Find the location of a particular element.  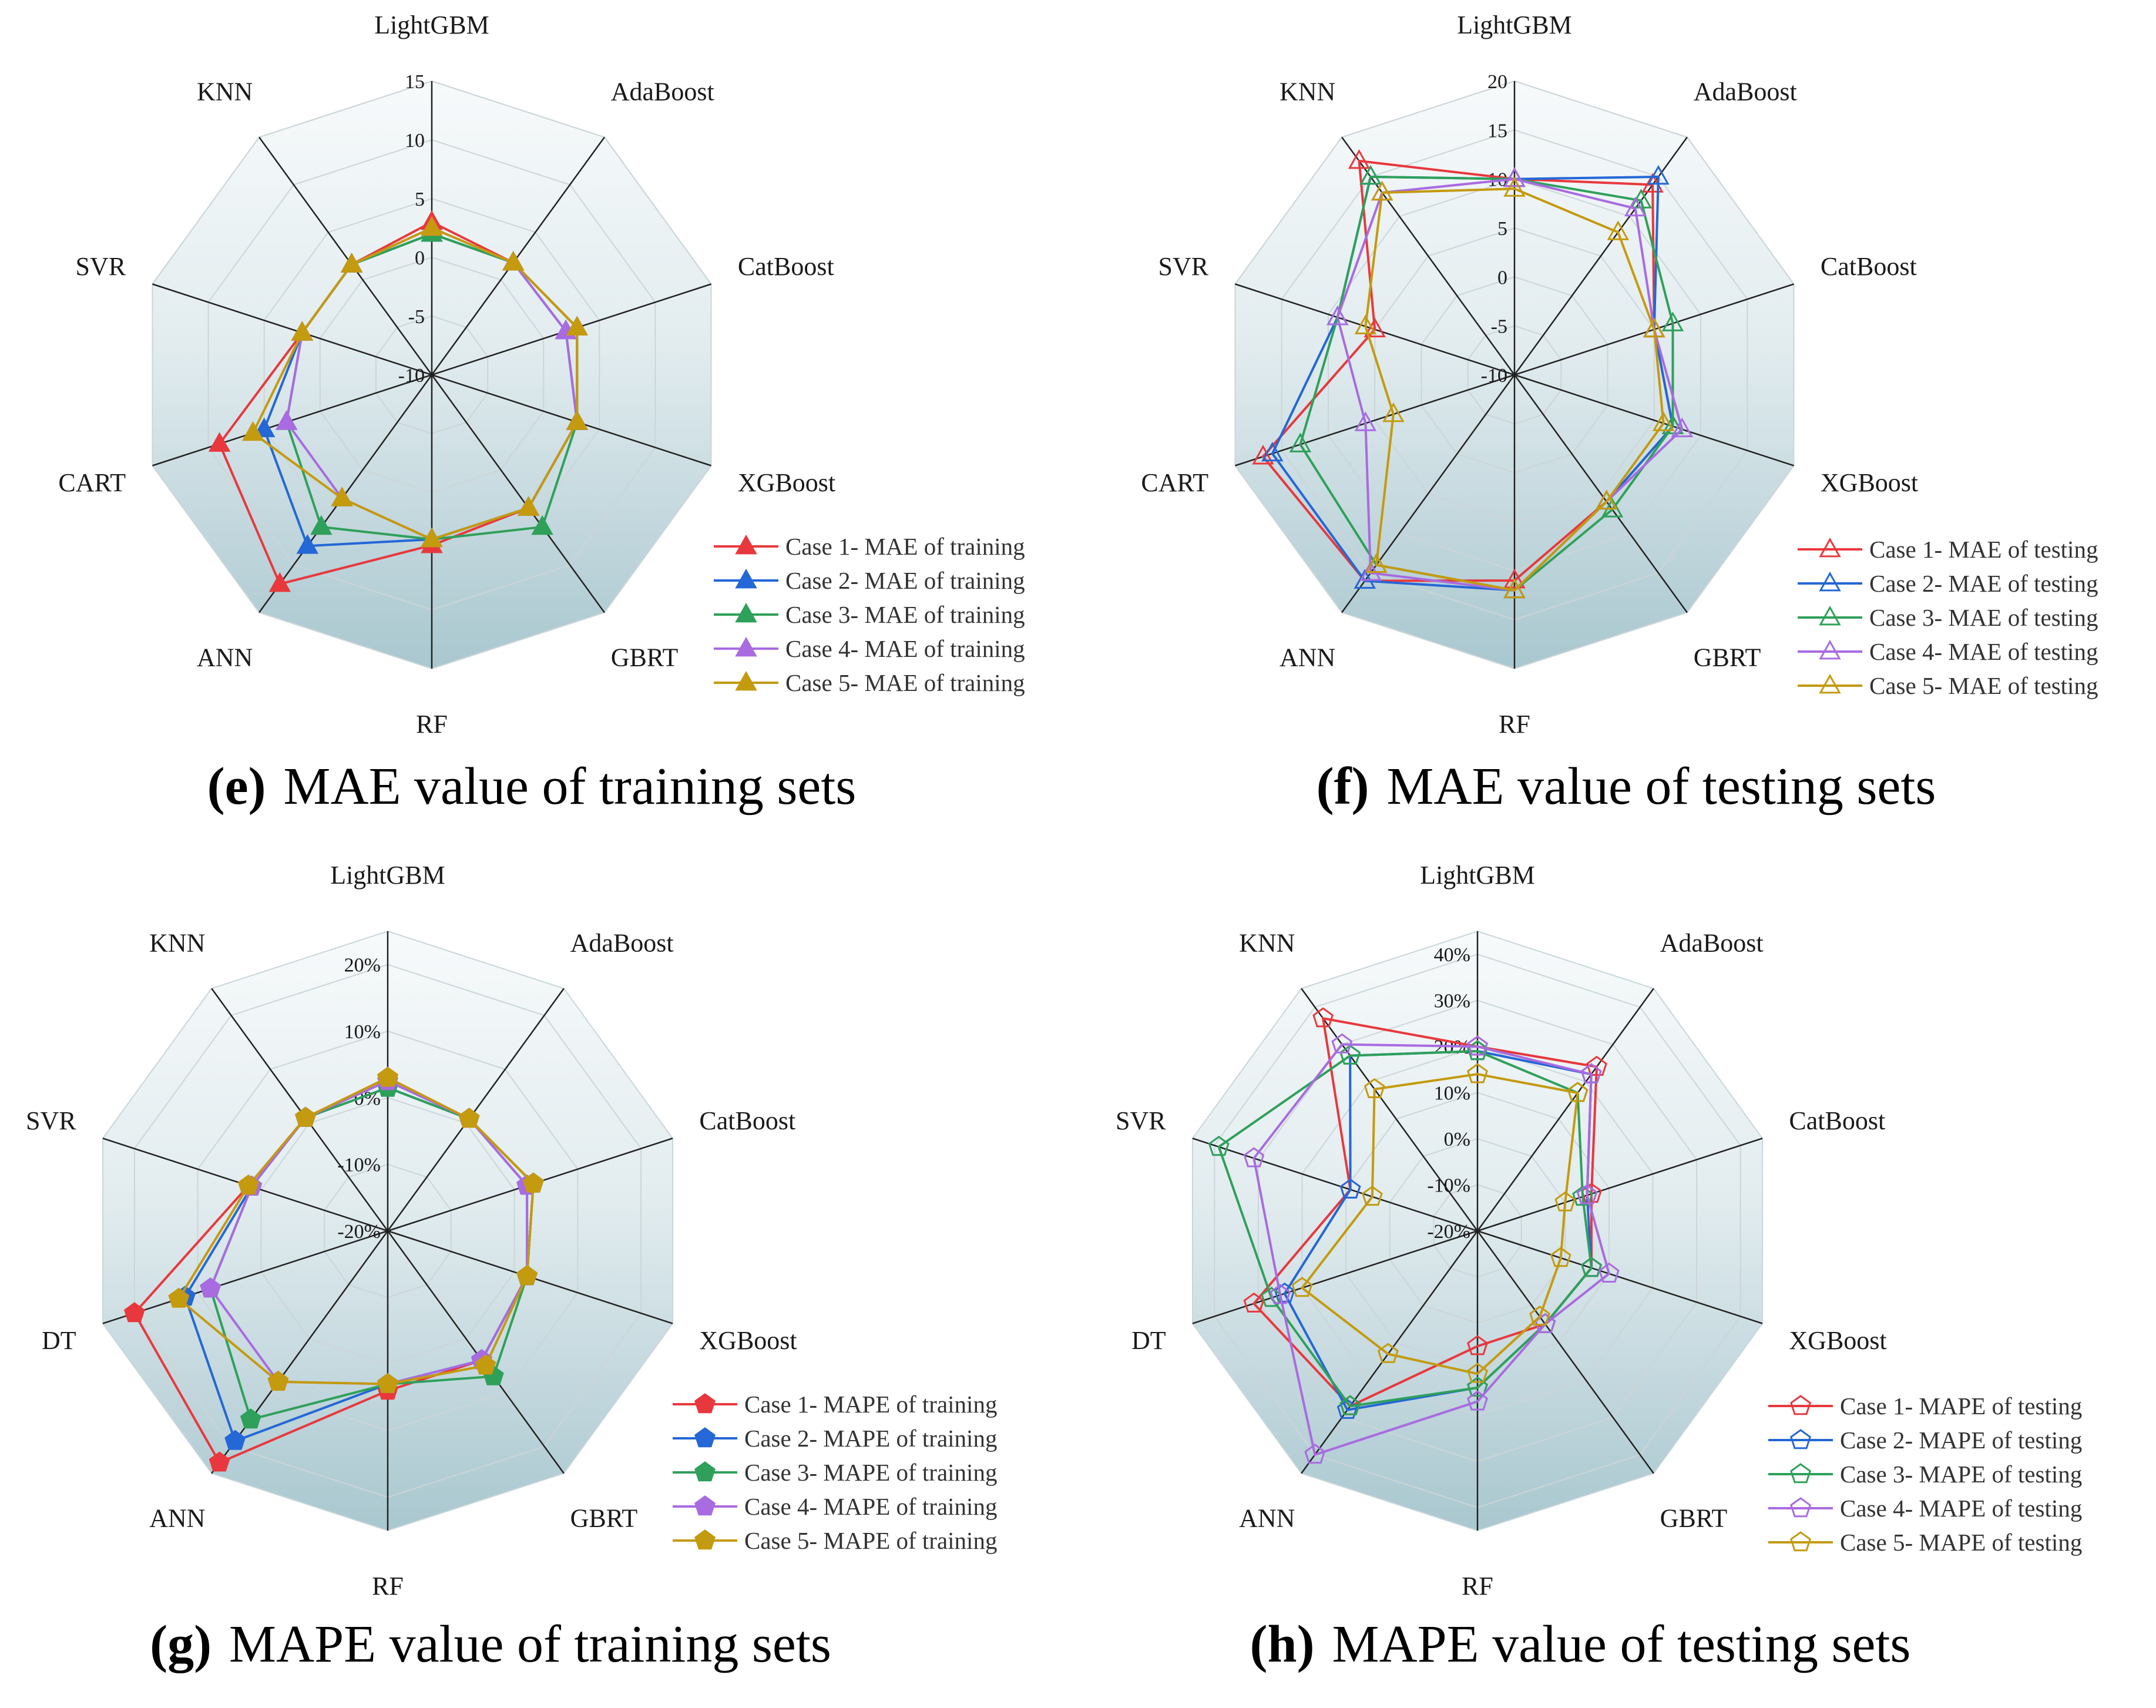

legend-label: Case 2- MAPE of testing is located at coordinates (1961, 1440).